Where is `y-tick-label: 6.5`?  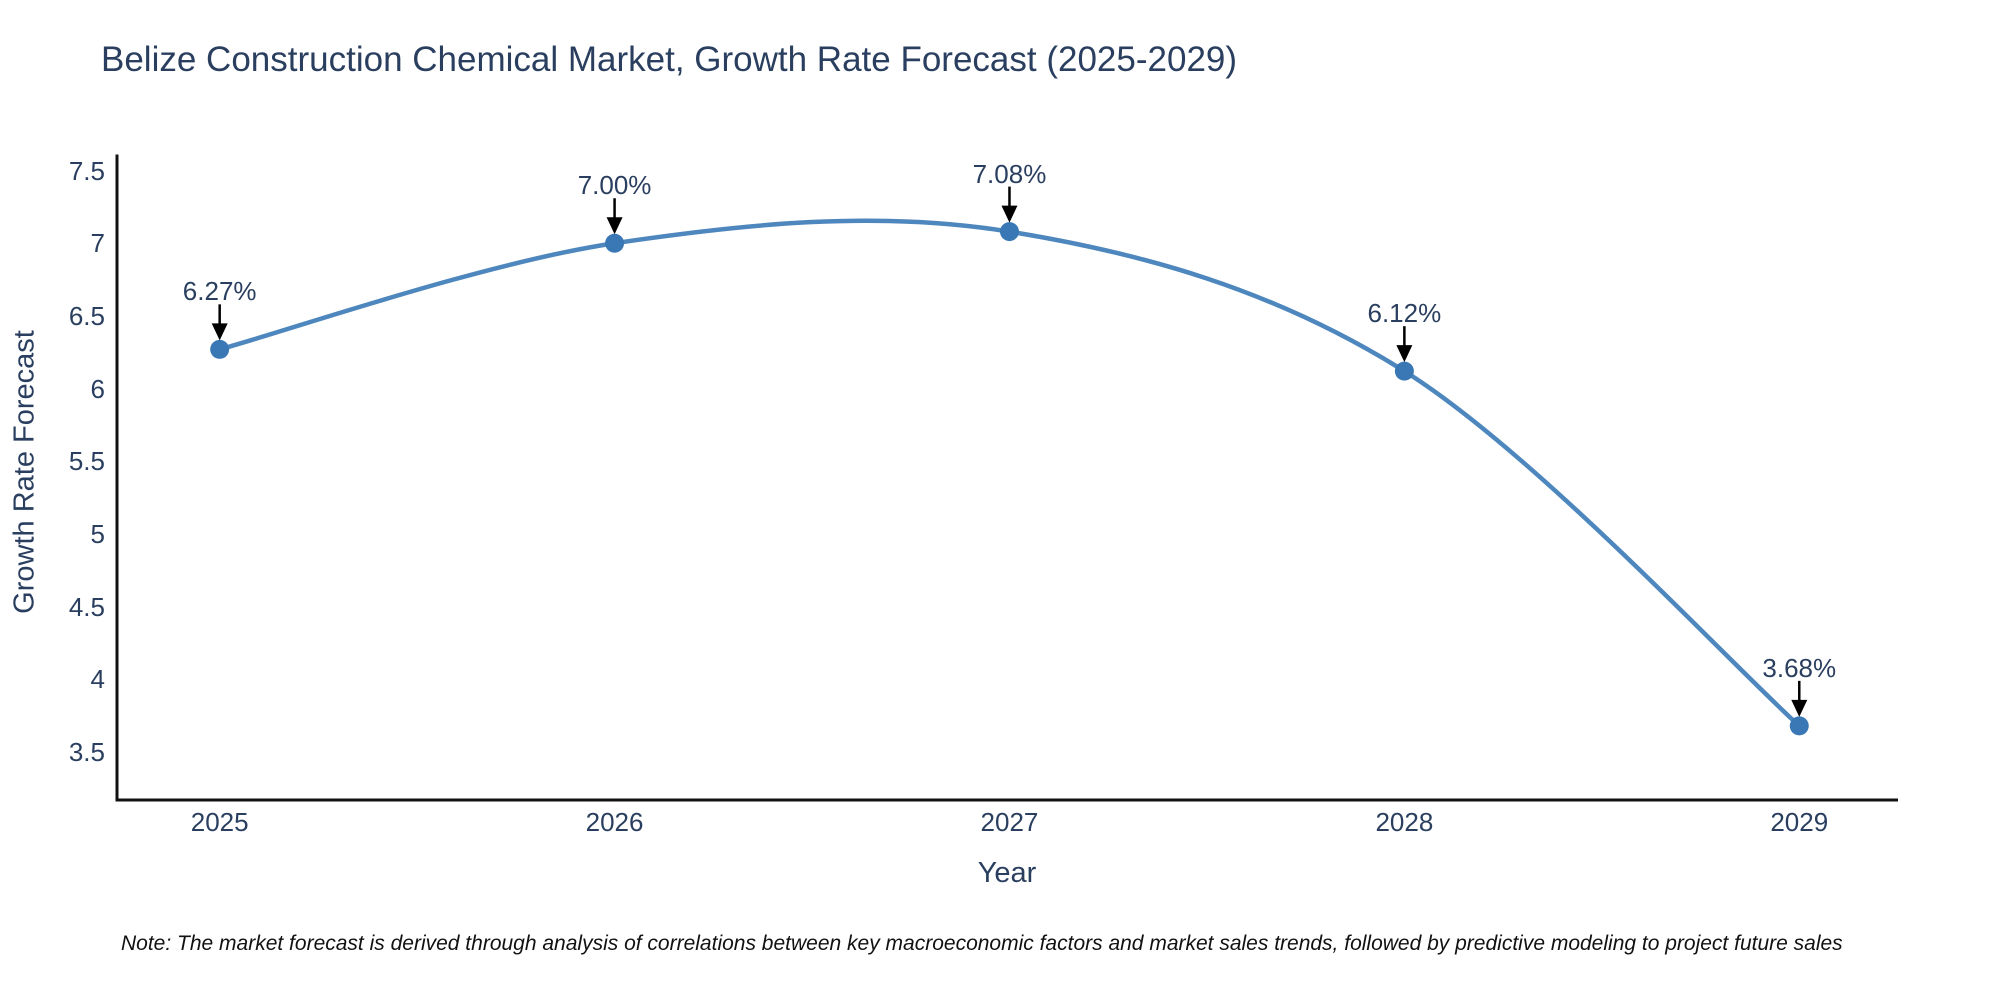 y-tick-label: 6.5 is located at coordinates (86, 315).